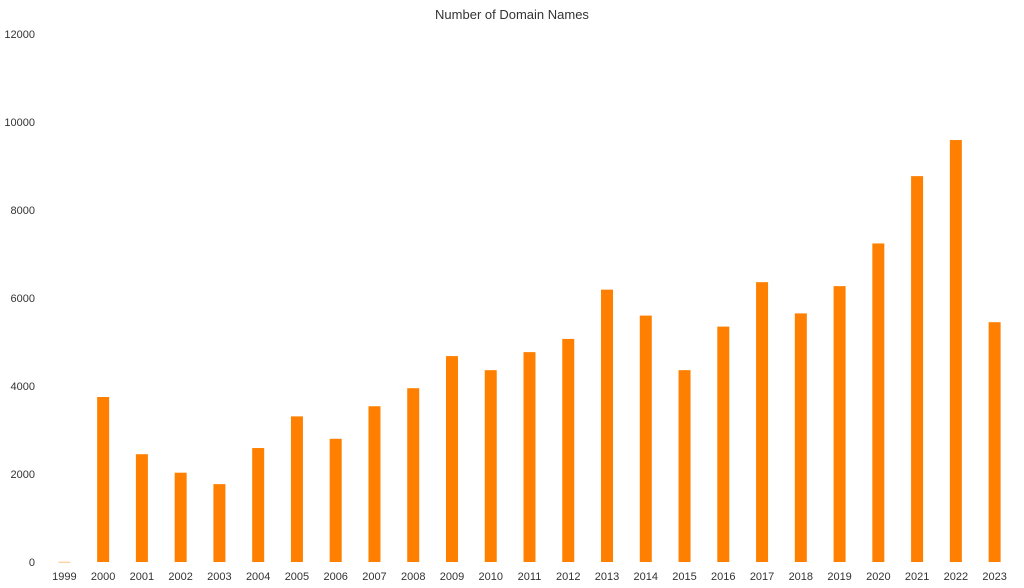  I want to click on chart-title: Number of Domain Names, so click(512, 14).